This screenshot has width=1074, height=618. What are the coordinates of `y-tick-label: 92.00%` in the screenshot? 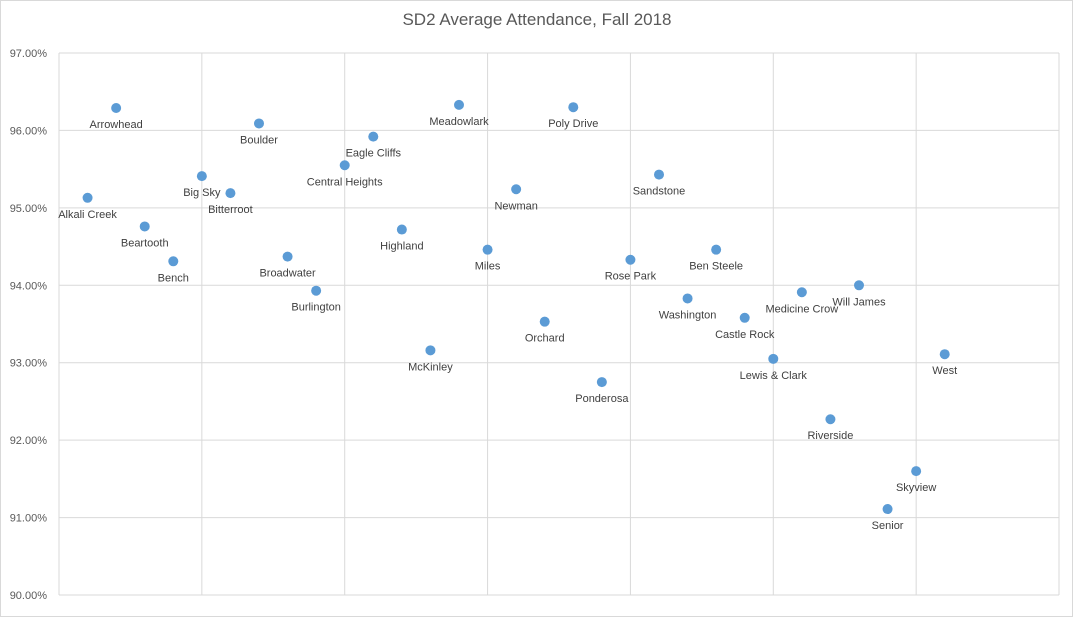 It's located at (29, 441).